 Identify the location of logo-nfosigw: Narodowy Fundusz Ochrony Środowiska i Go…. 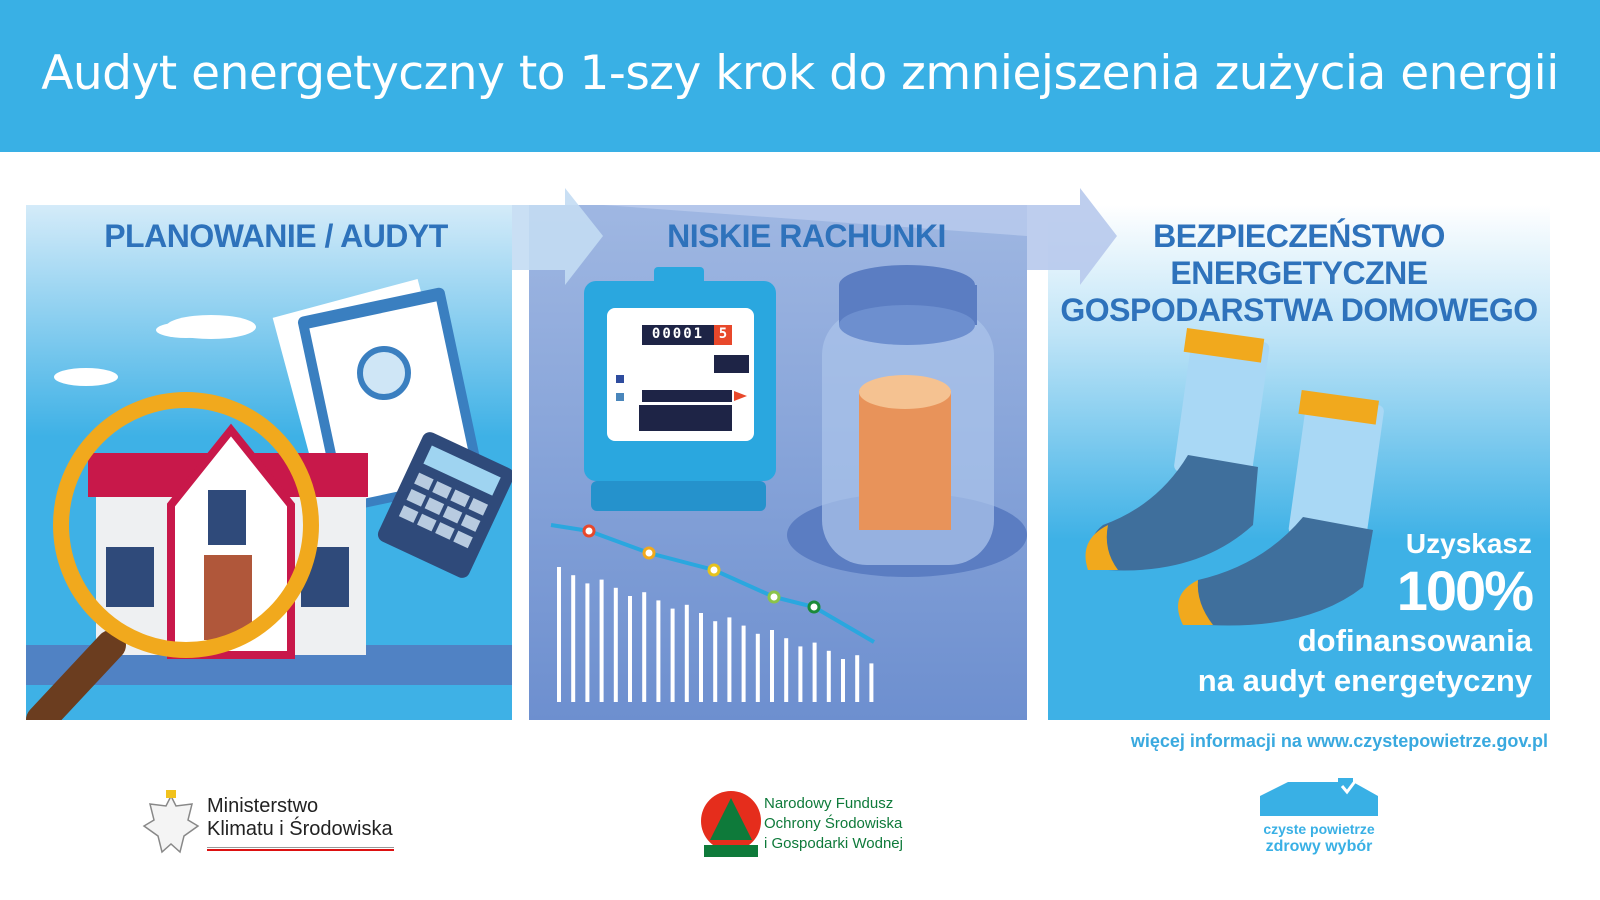
(801, 827).